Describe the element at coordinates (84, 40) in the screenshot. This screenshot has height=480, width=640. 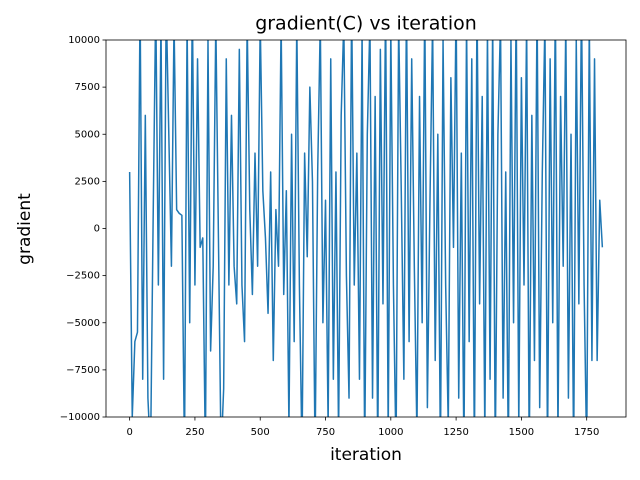
I see `y-tick-label: 10000` at that location.